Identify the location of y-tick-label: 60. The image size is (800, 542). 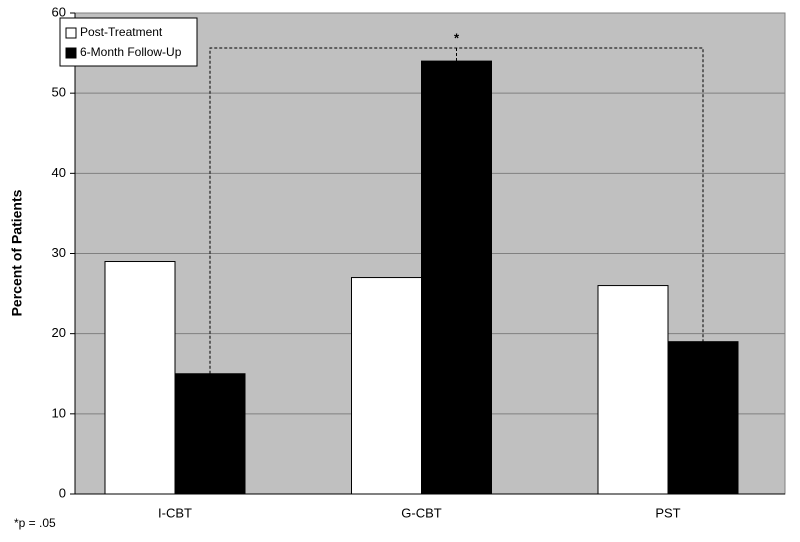
(59, 11).